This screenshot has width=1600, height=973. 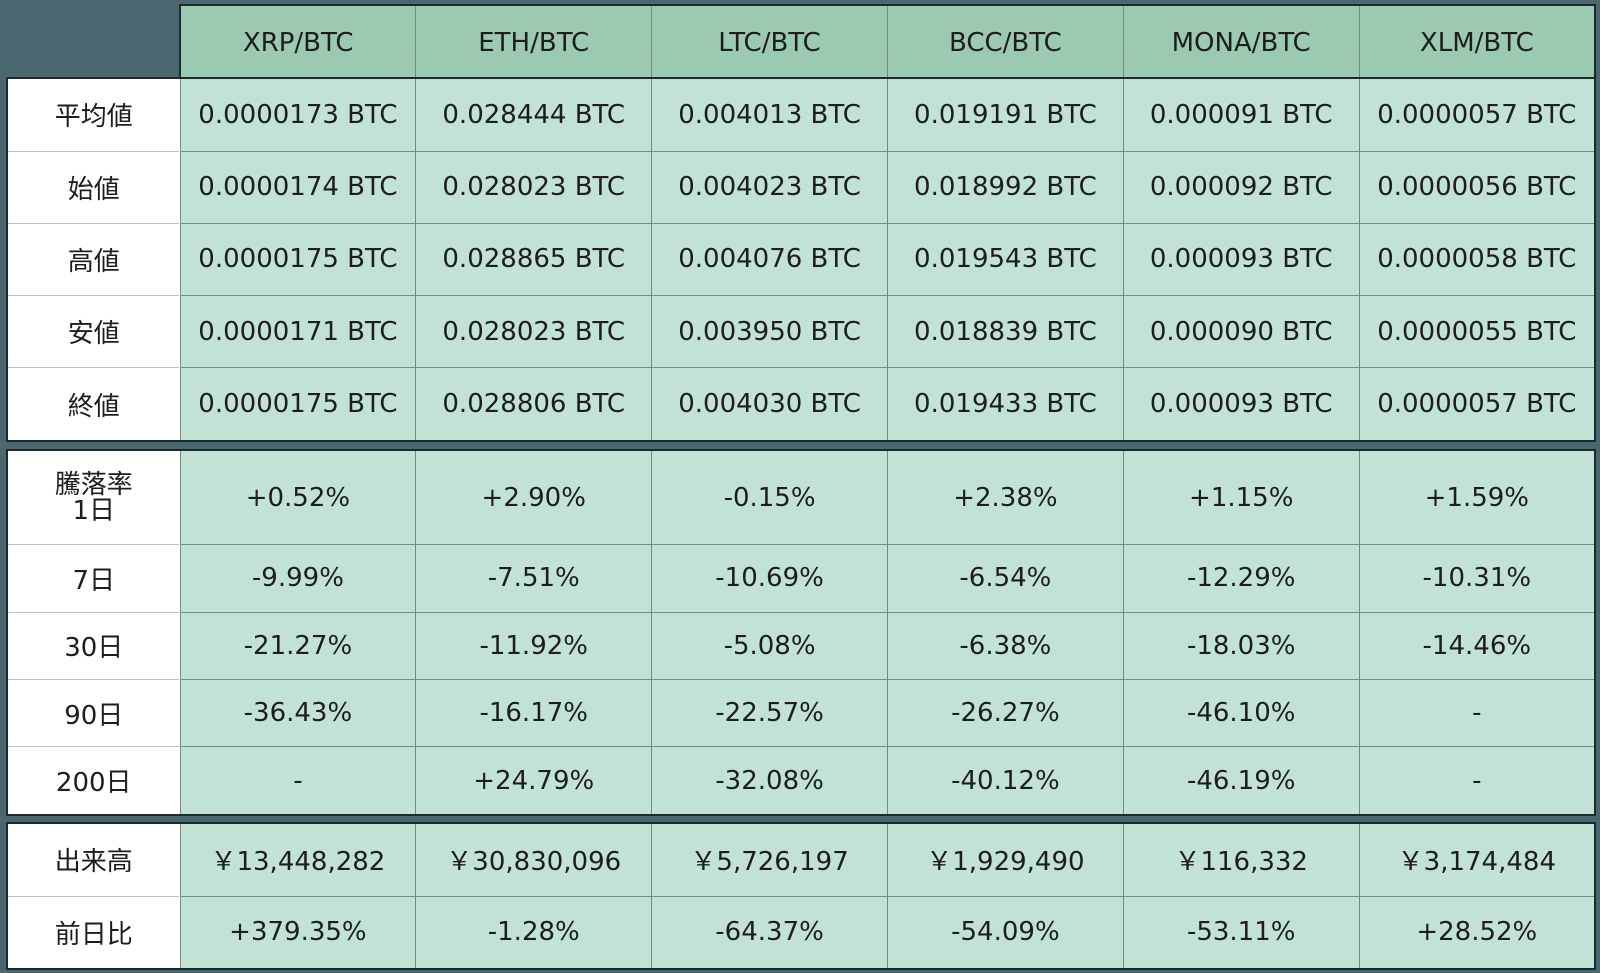 What do you see at coordinates (533, 260) in the screenshot?
I see `table-cell: 0.028865 BTC` at bounding box center [533, 260].